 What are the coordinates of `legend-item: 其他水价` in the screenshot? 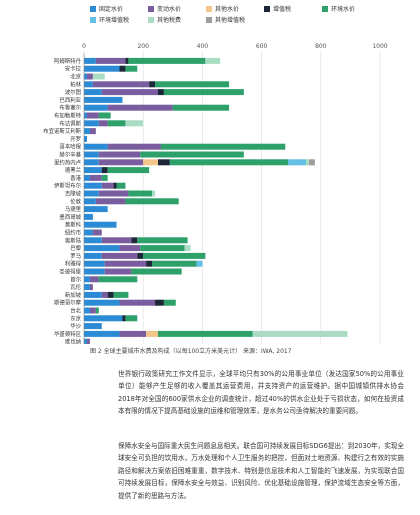 It's located at (222, 10).